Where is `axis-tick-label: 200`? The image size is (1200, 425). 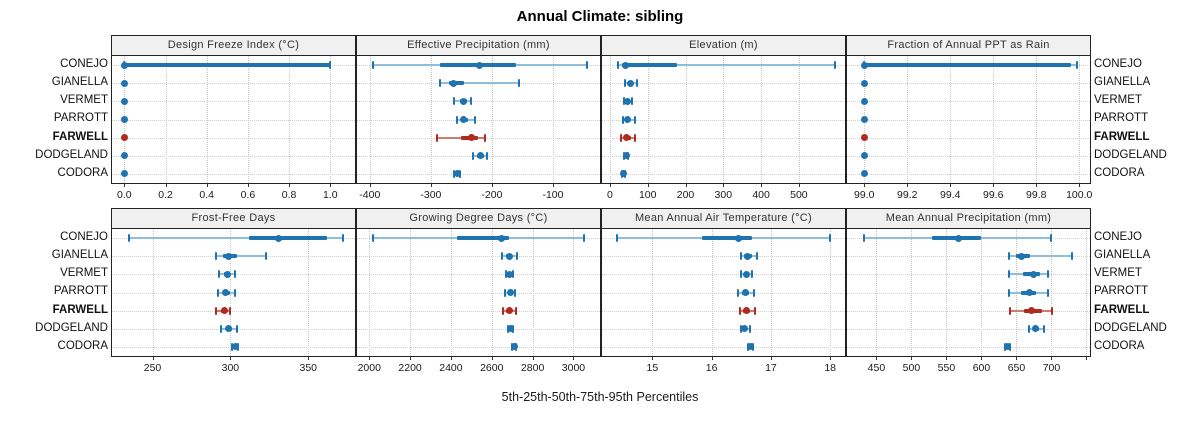 axis-tick-label: 200 is located at coordinates (685, 195).